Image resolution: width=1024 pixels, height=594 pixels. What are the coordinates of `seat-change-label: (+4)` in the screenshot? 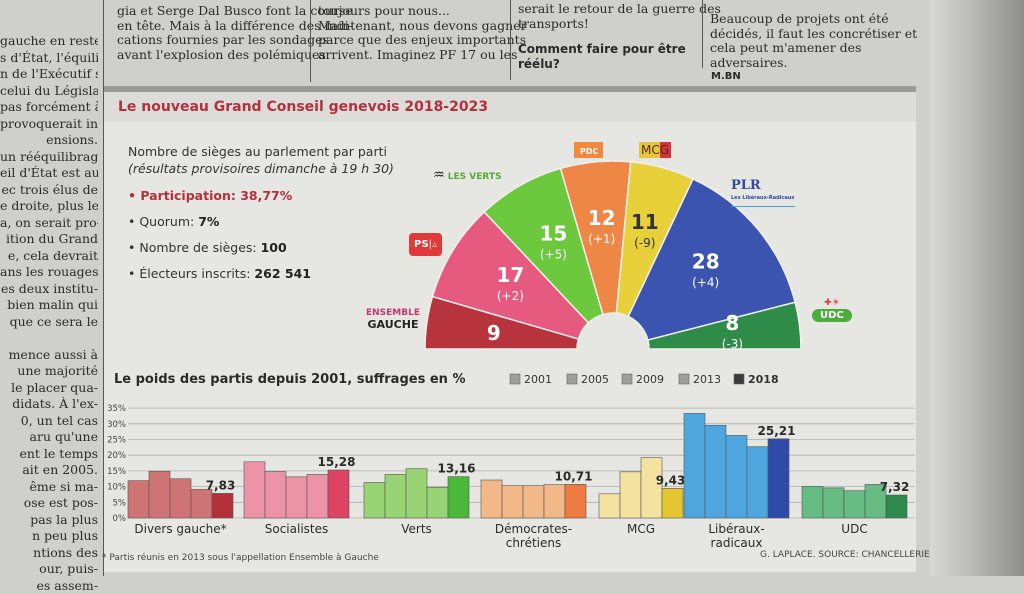 It's located at (705, 282).